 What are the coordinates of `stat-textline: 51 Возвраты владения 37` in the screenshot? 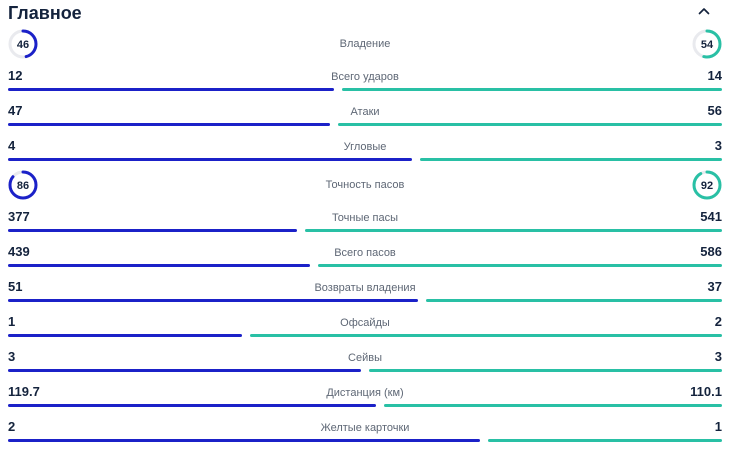 It's located at (365, 283).